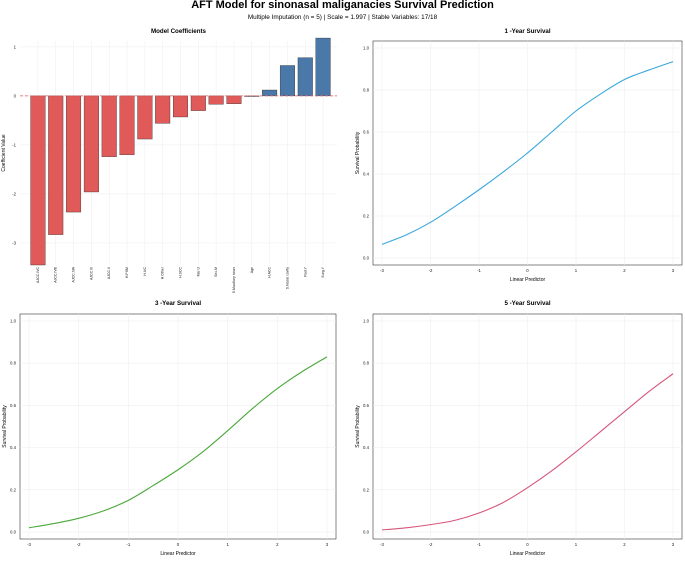 This screenshot has width=685, height=561. Describe the element at coordinates (270, 272) in the screenshot. I see `category-label: H.ACC` at that location.